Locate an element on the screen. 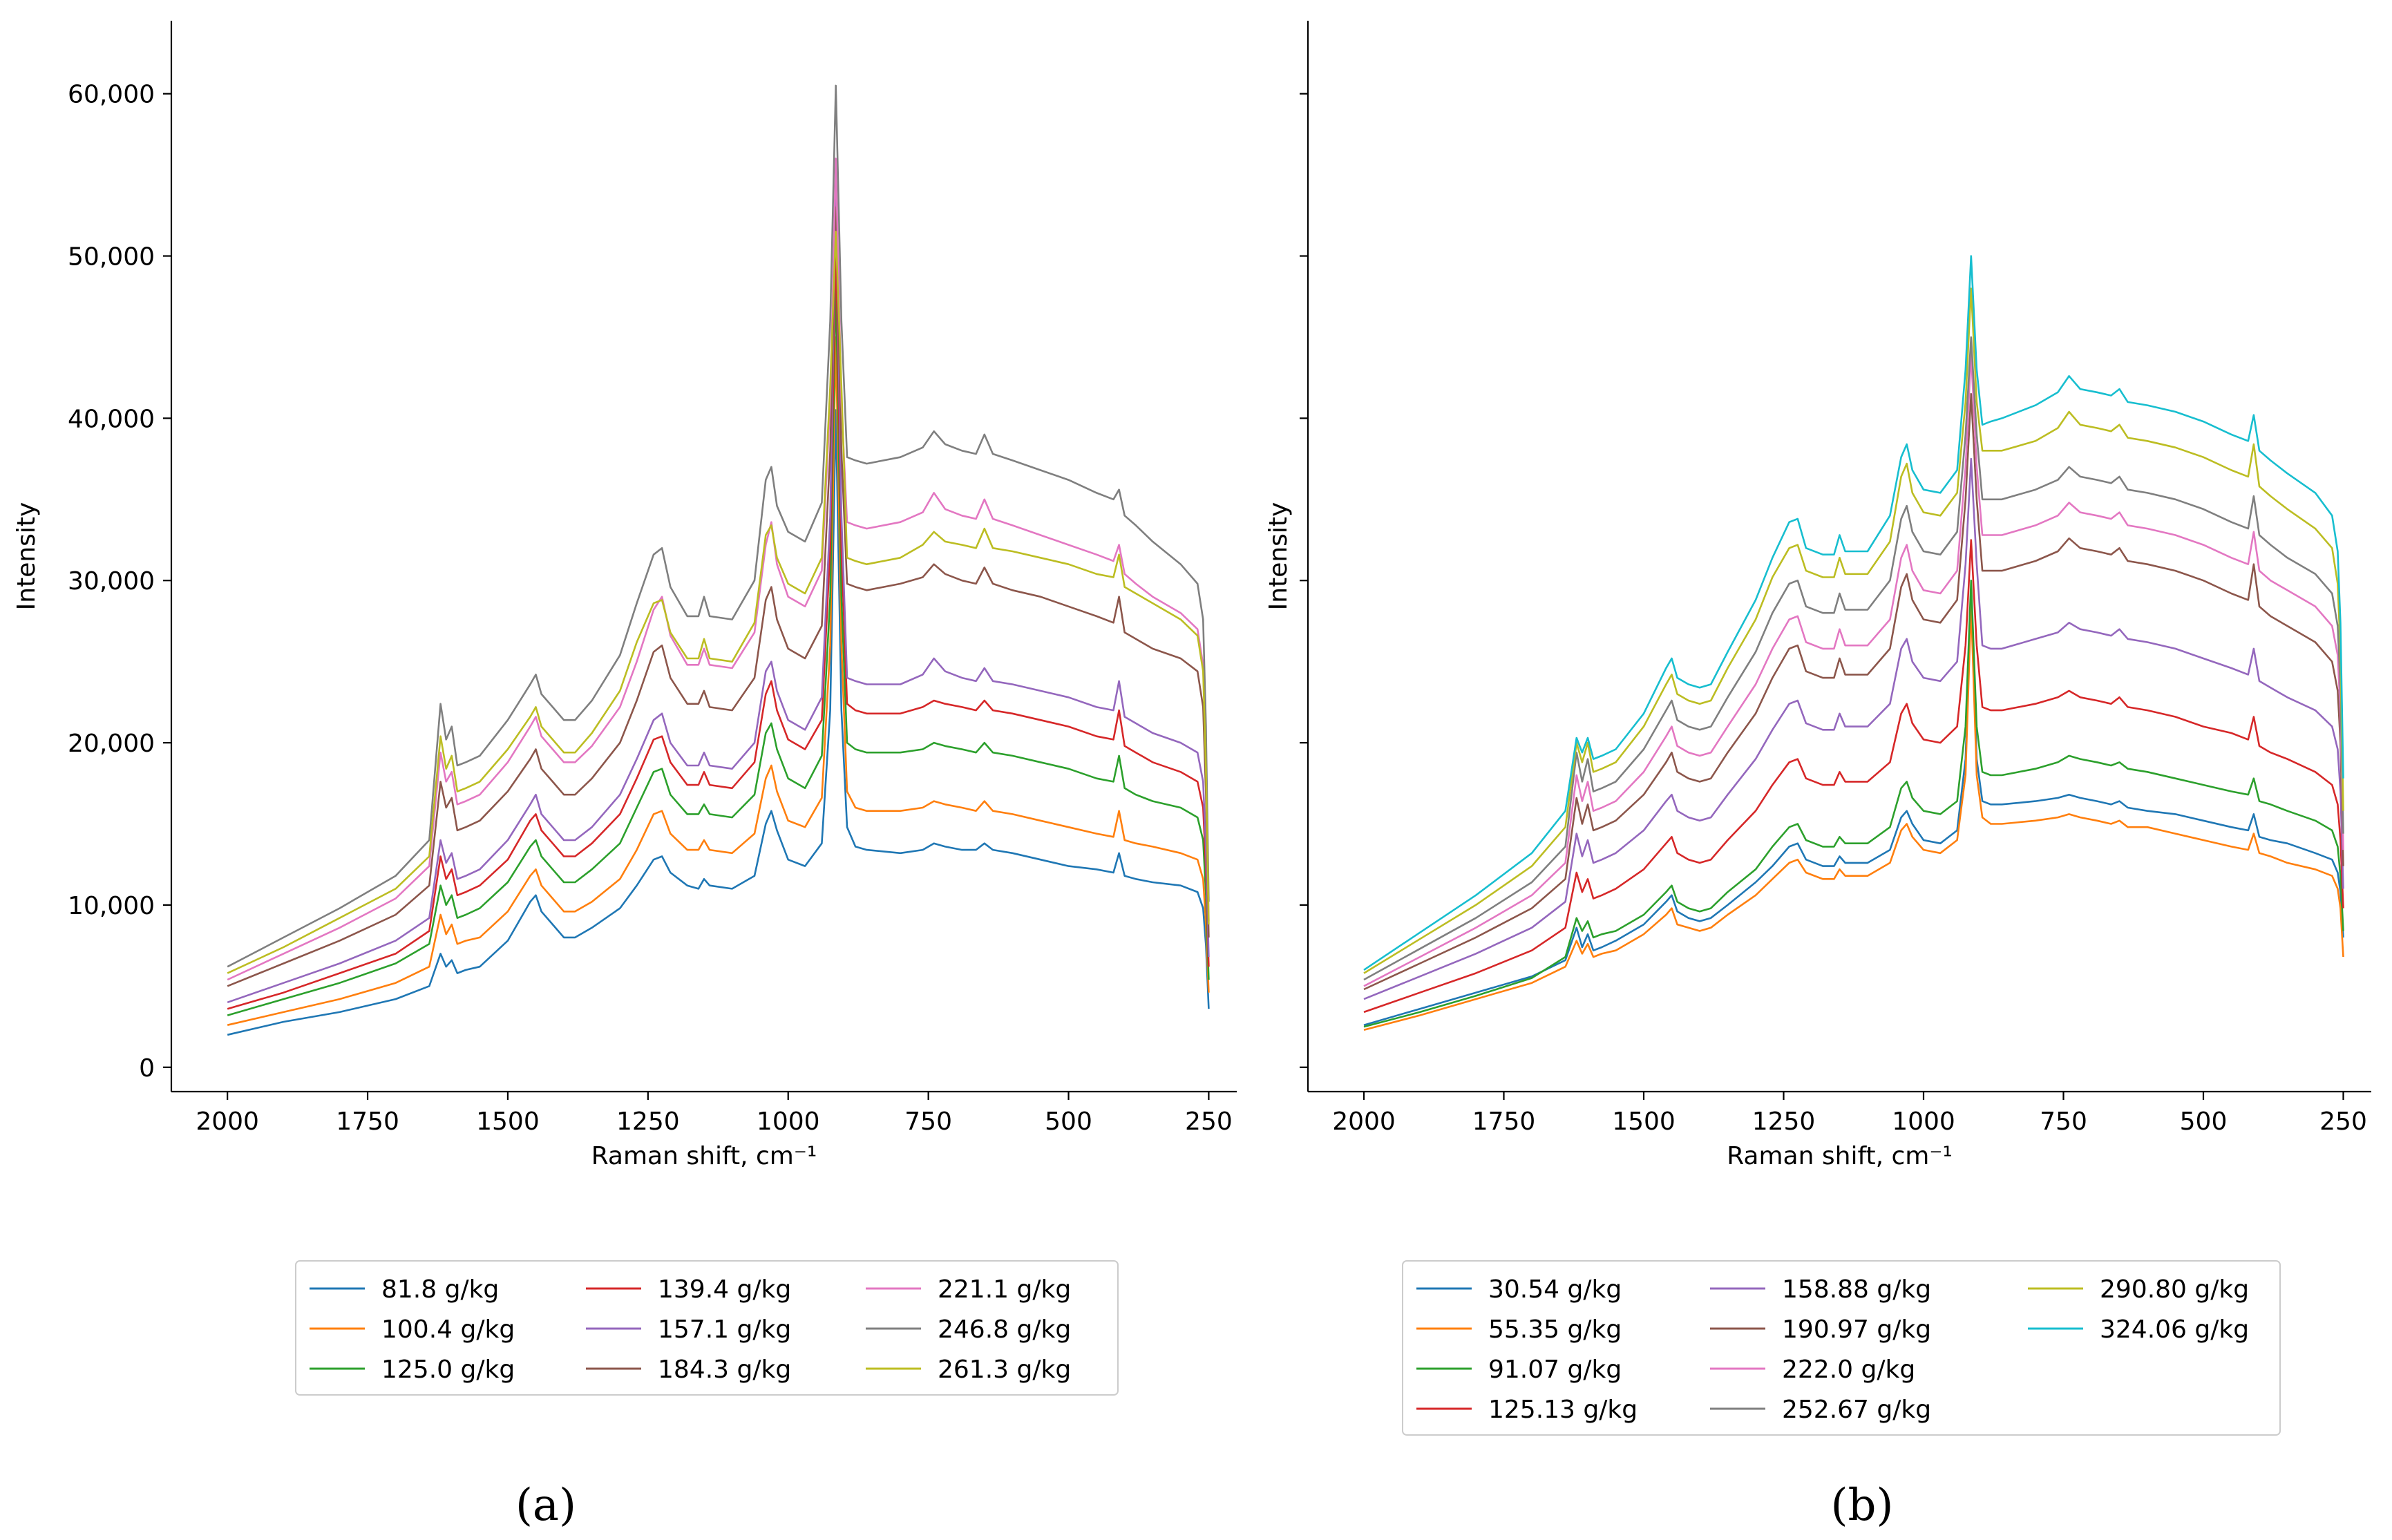 The height and width of the screenshot is (1540, 2392). legend-label: 261.3 g/kg is located at coordinates (1004, 1370).